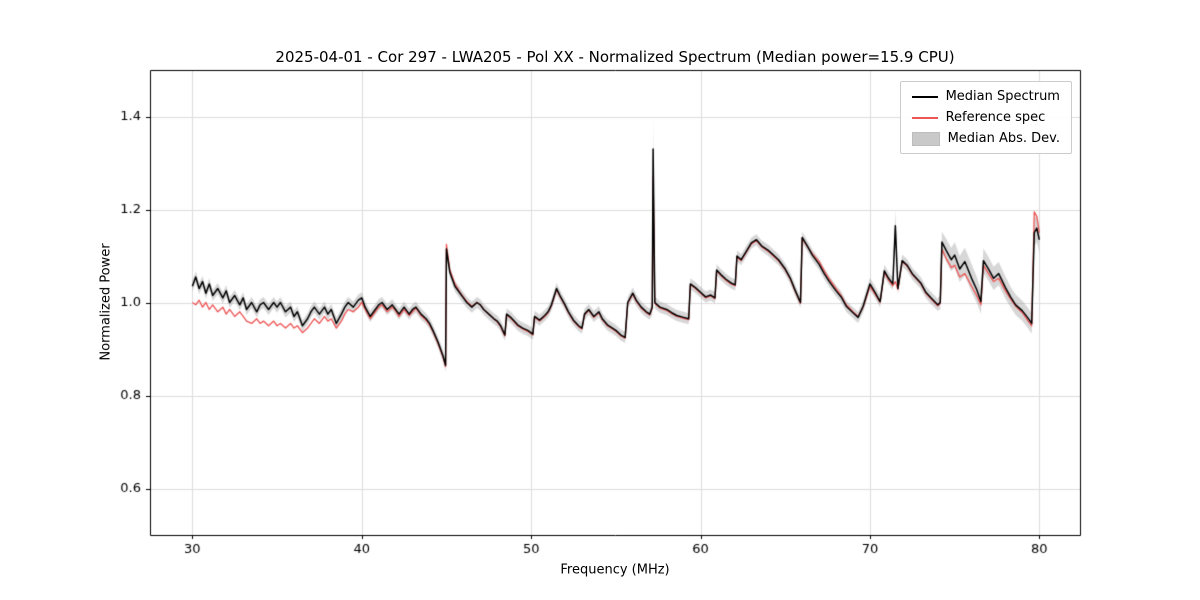 The image size is (1200, 600). What do you see at coordinates (925, 138) in the screenshot?
I see `median-abs-dev-patch-swatch` at bounding box center [925, 138].